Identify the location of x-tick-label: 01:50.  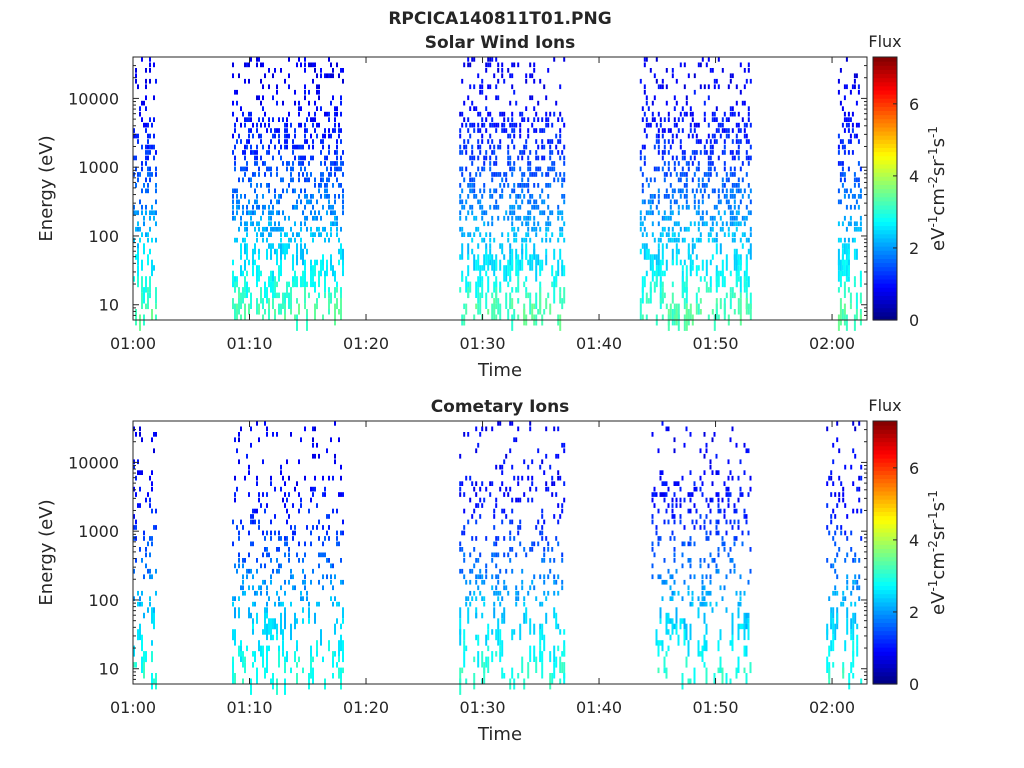
(715, 707).